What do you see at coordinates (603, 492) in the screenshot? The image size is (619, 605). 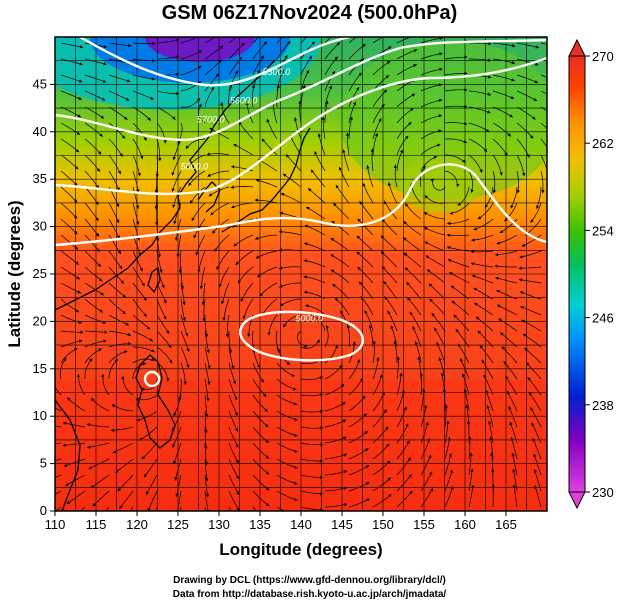 I see `colorbar-label: 230` at bounding box center [603, 492].